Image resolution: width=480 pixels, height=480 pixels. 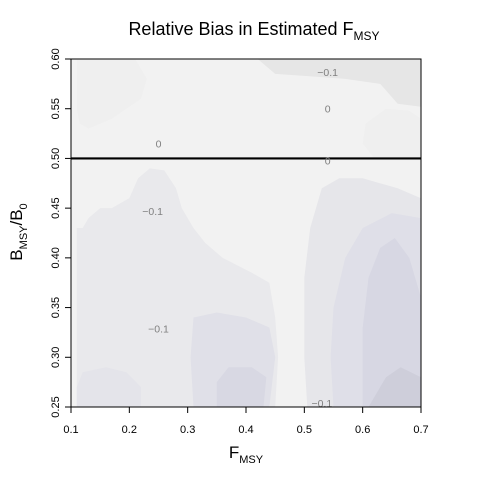 What do you see at coordinates (222, 114) in the screenshot?
I see `region-upper-mid-lobe` at bounding box center [222, 114].